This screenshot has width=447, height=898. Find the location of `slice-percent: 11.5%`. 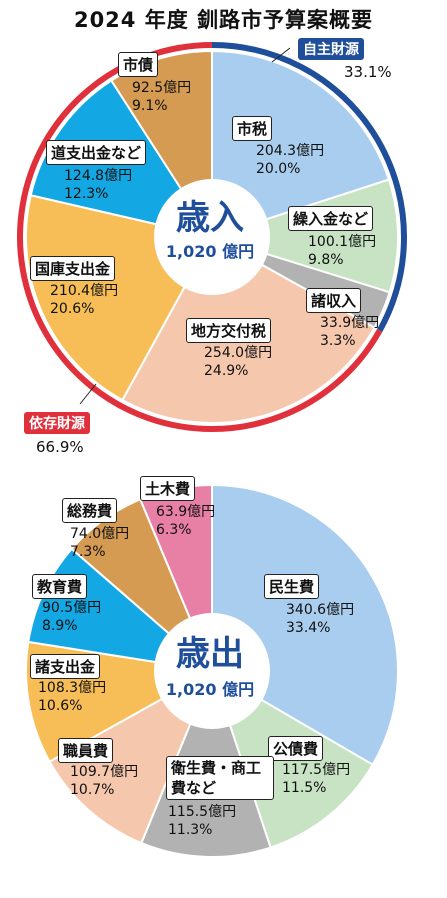

slice-percent: 11.5% is located at coordinates (304, 788).